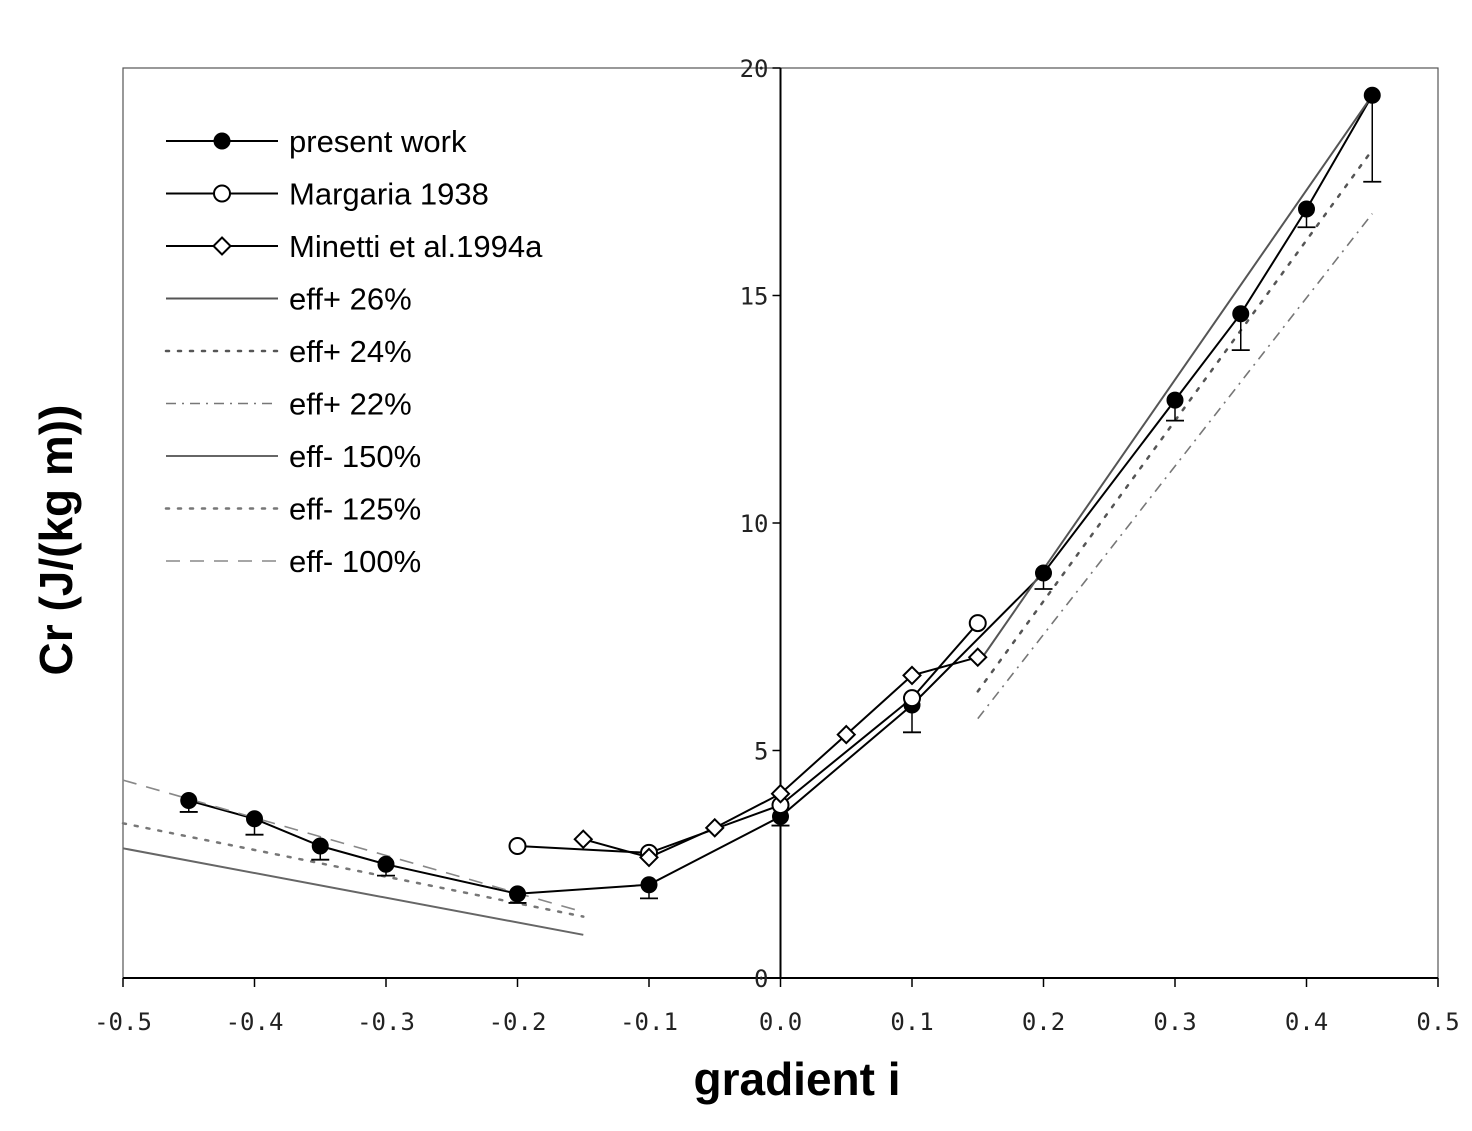 This screenshot has height=1131, width=1472. What do you see at coordinates (355, 509) in the screenshot?
I see `legend-label: eff- 125%` at bounding box center [355, 509].